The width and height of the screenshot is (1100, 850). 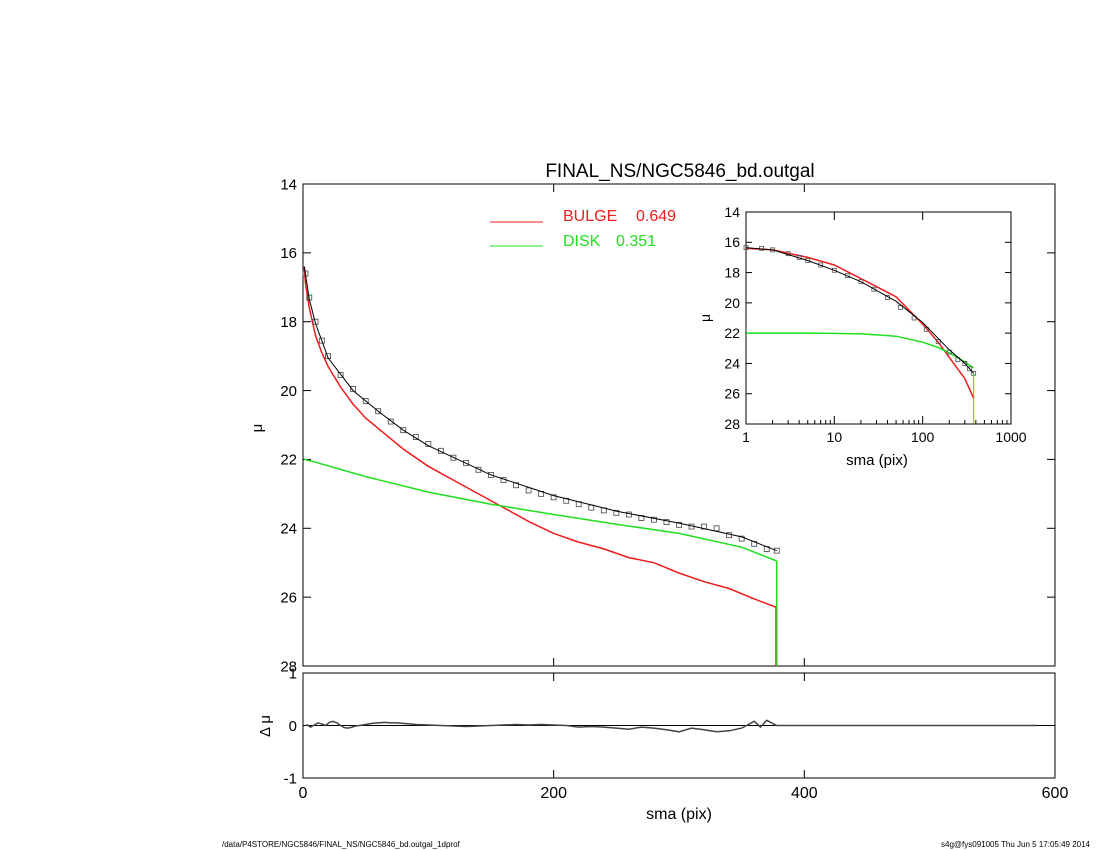 I want to click on inset-panel: 14 16 18 20 22 24 26 281 10 100 1000 μ sma (pix), so click(x=862, y=336).